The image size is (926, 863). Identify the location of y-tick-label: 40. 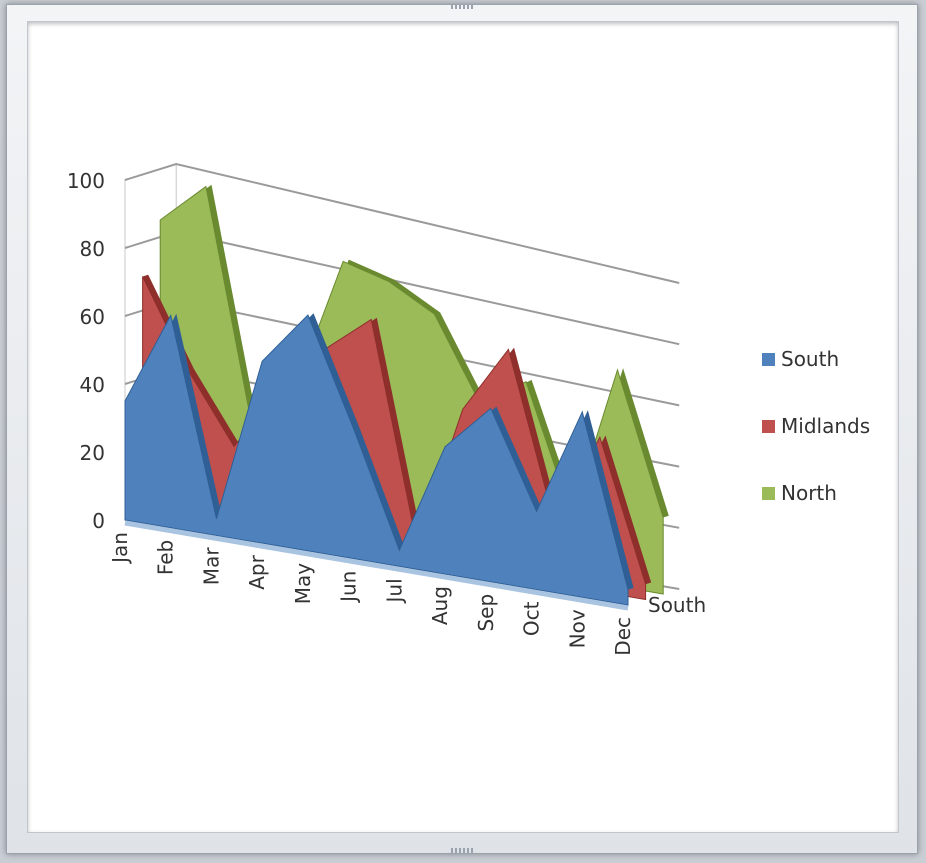
(92, 385).